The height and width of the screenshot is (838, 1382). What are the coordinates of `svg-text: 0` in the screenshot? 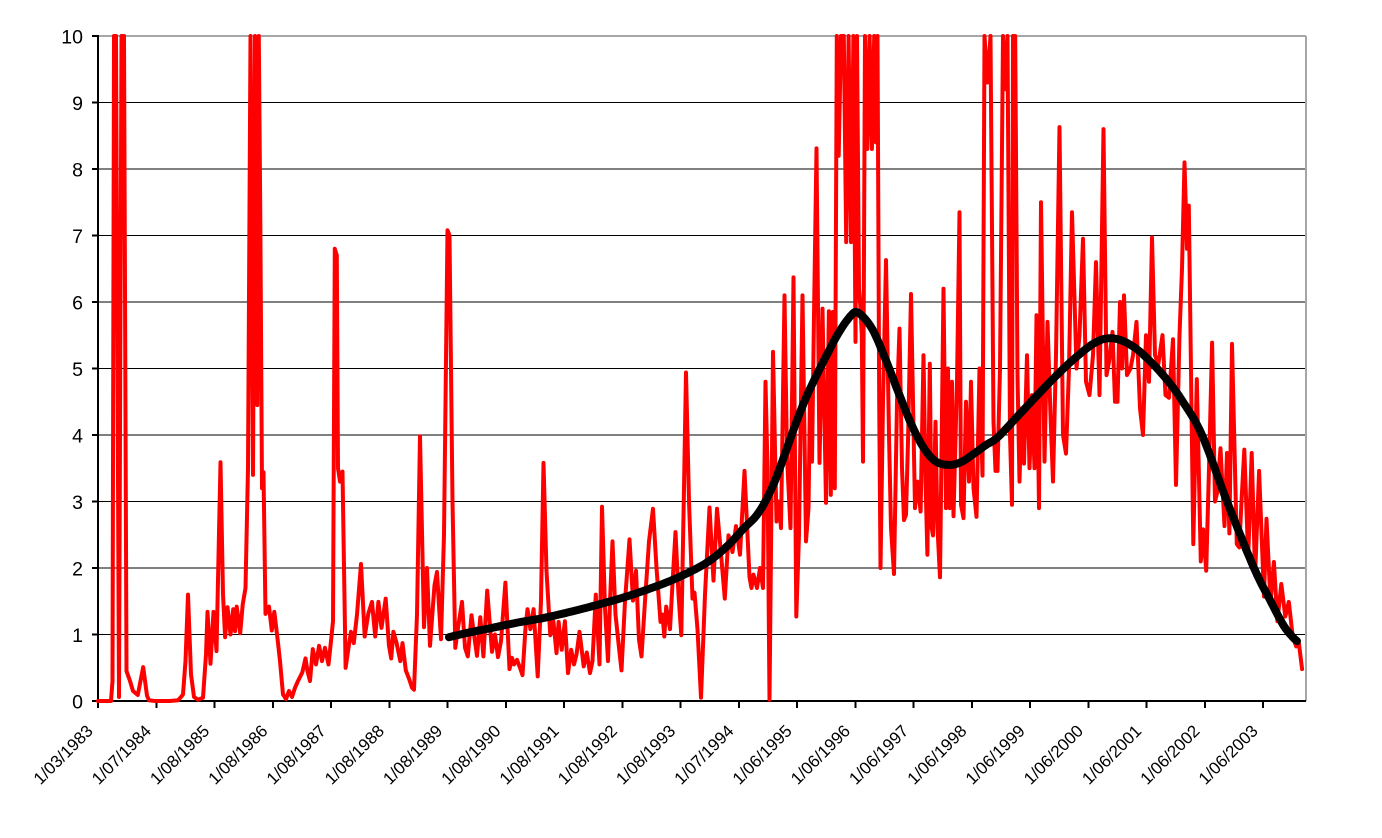 It's located at (77, 703).